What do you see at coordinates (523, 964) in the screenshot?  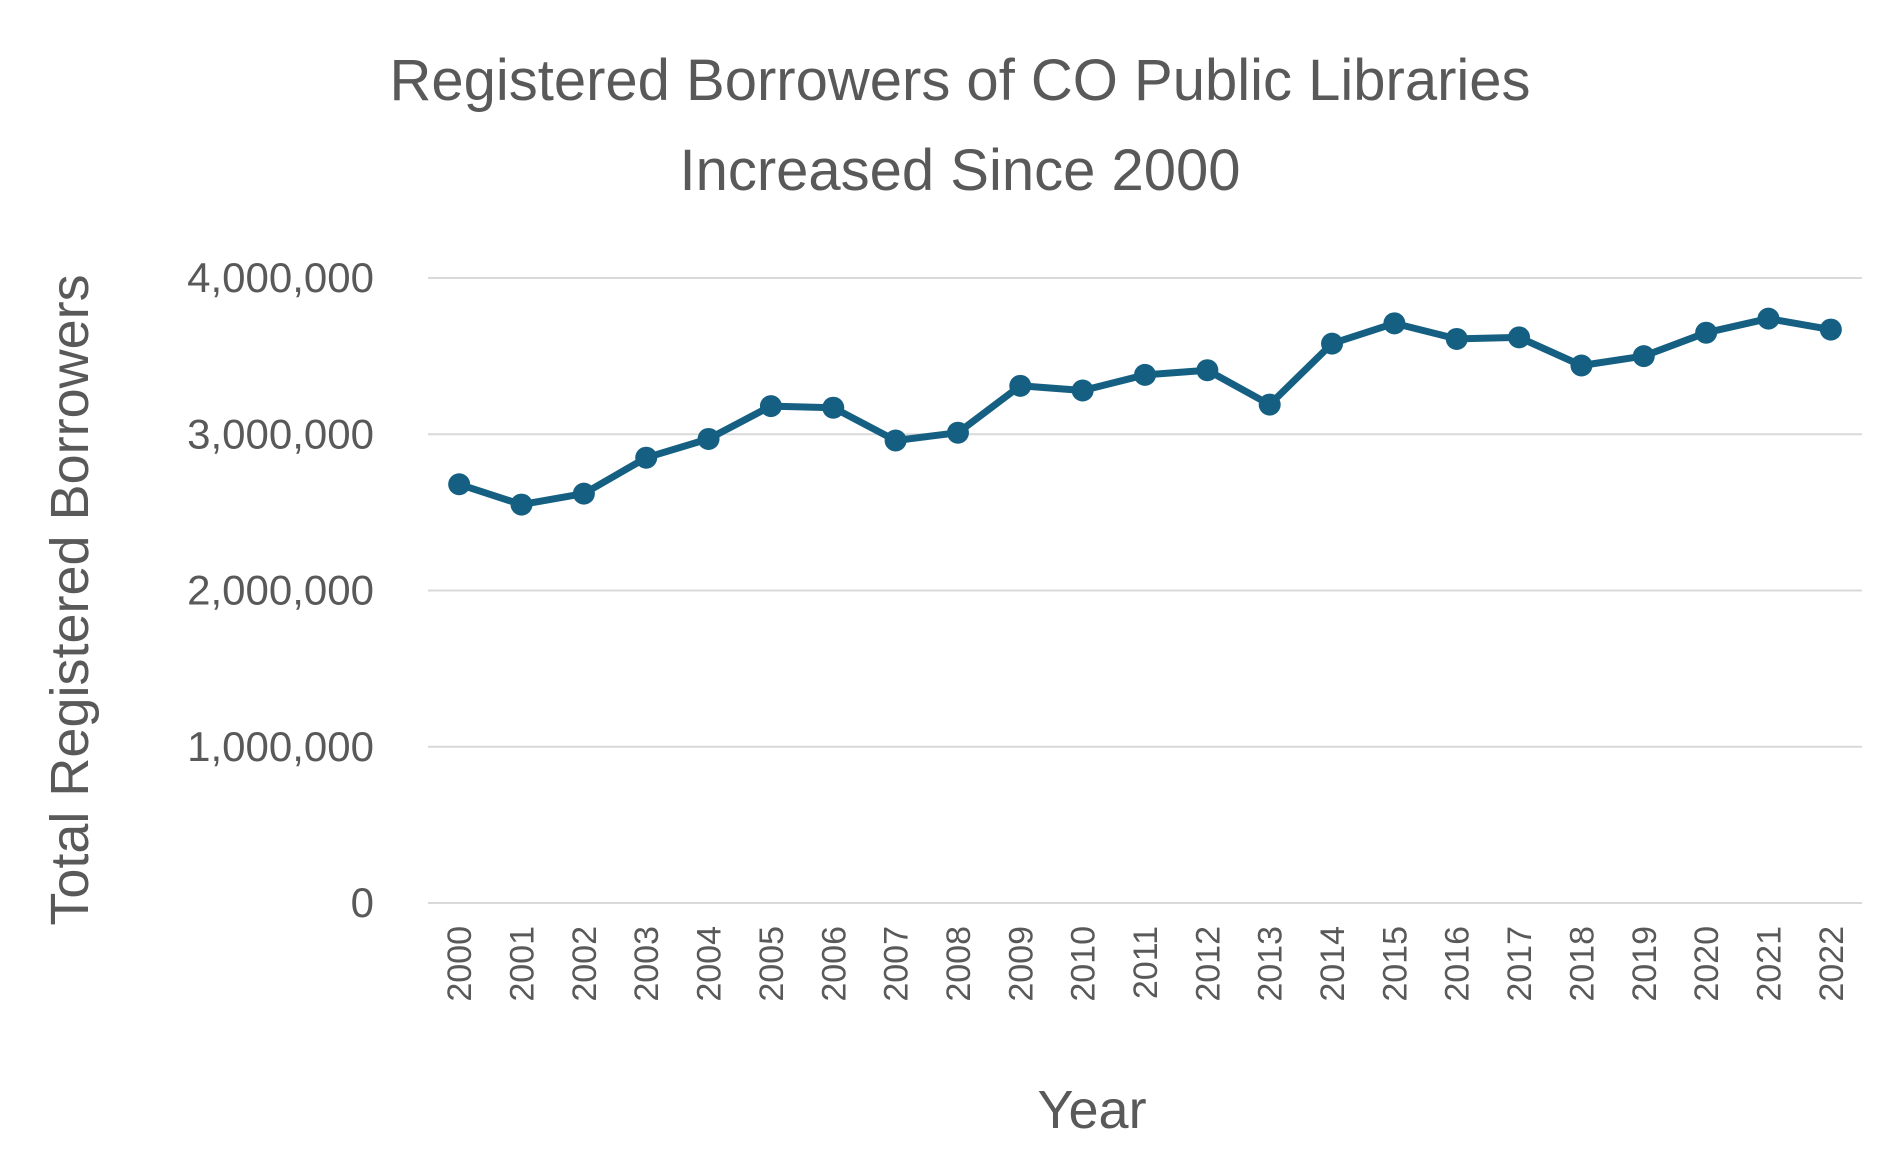 I see `x-tick-label: 2001` at bounding box center [523, 964].